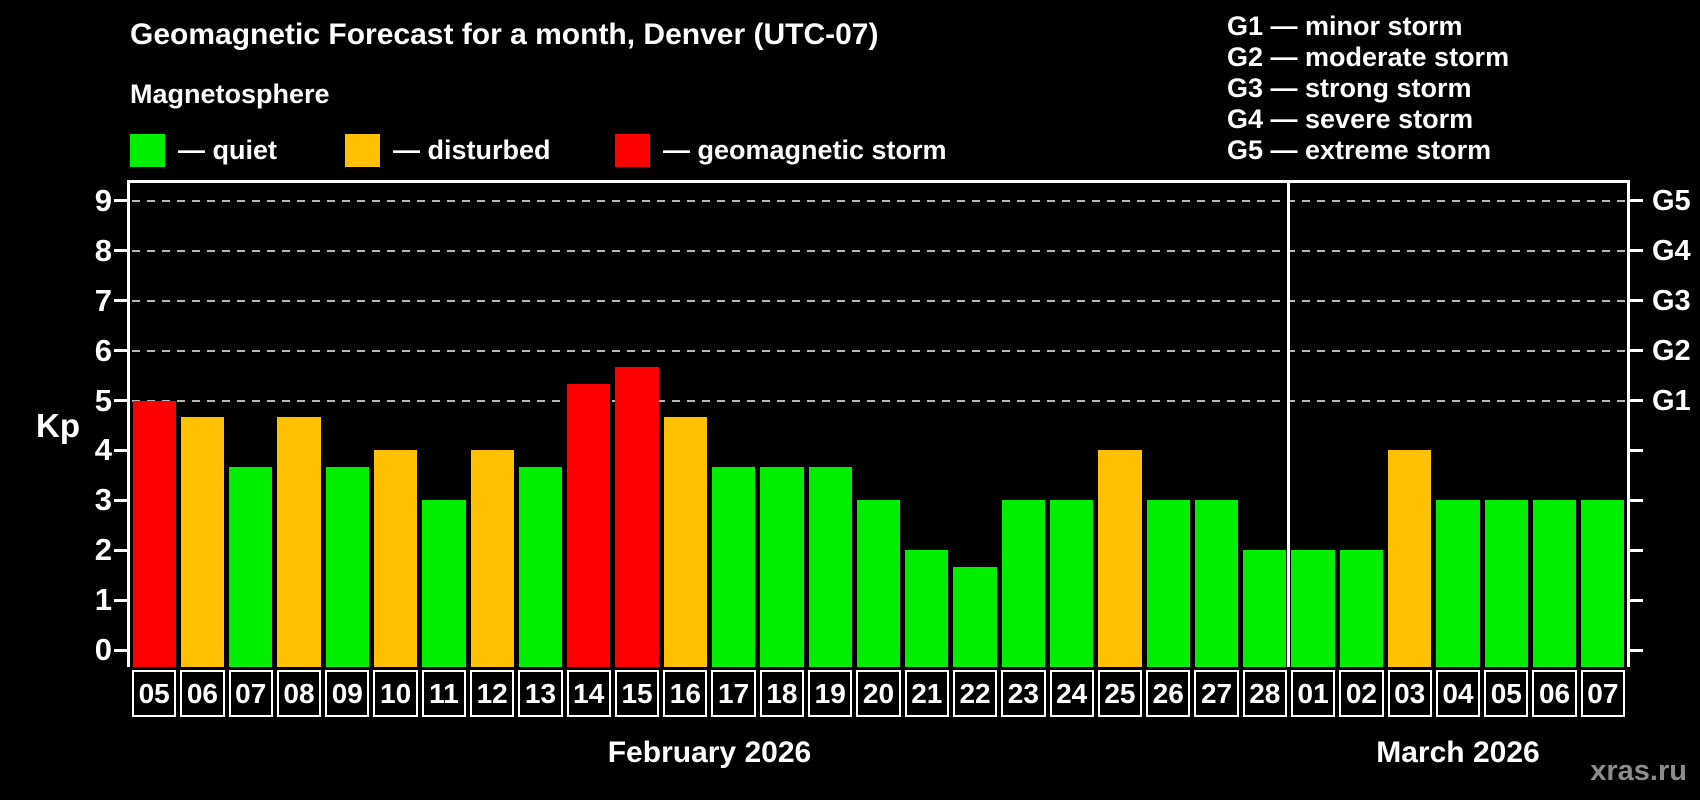 Image resolution: width=1700 pixels, height=800 pixels. Describe the element at coordinates (103, 450) in the screenshot. I see `y-tick-label: 4` at that location.